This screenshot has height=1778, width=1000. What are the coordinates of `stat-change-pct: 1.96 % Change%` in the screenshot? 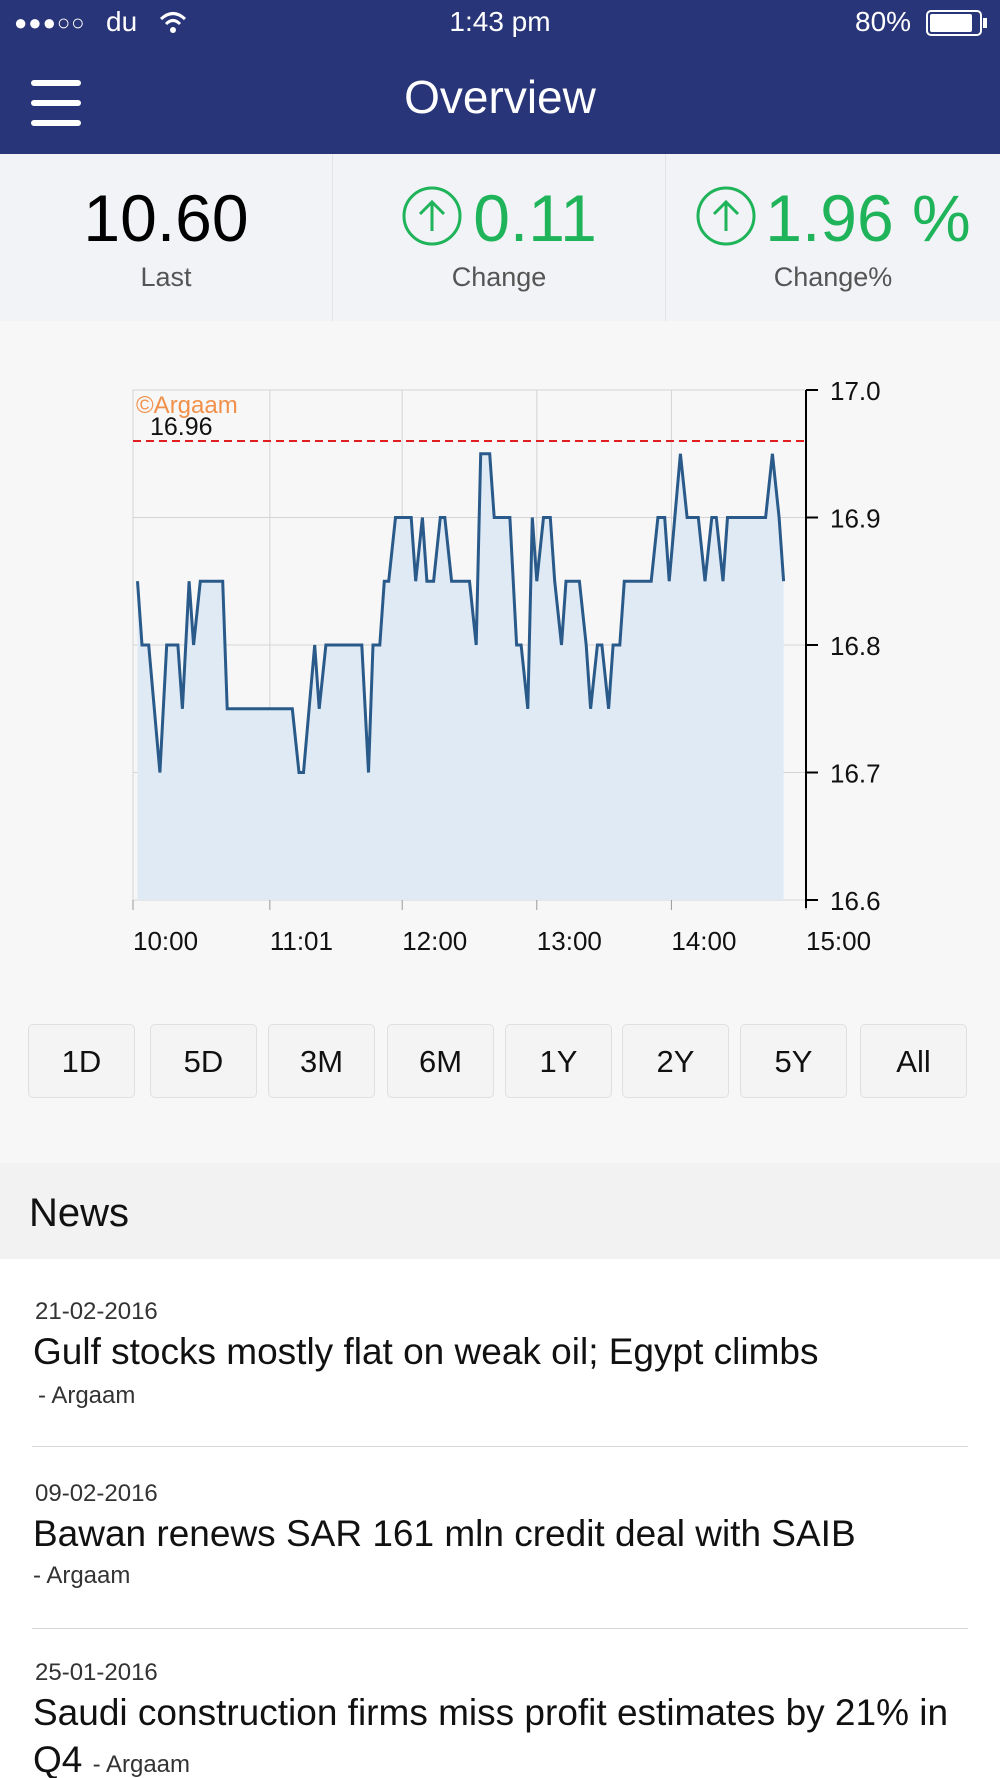 It's located at (833, 237).